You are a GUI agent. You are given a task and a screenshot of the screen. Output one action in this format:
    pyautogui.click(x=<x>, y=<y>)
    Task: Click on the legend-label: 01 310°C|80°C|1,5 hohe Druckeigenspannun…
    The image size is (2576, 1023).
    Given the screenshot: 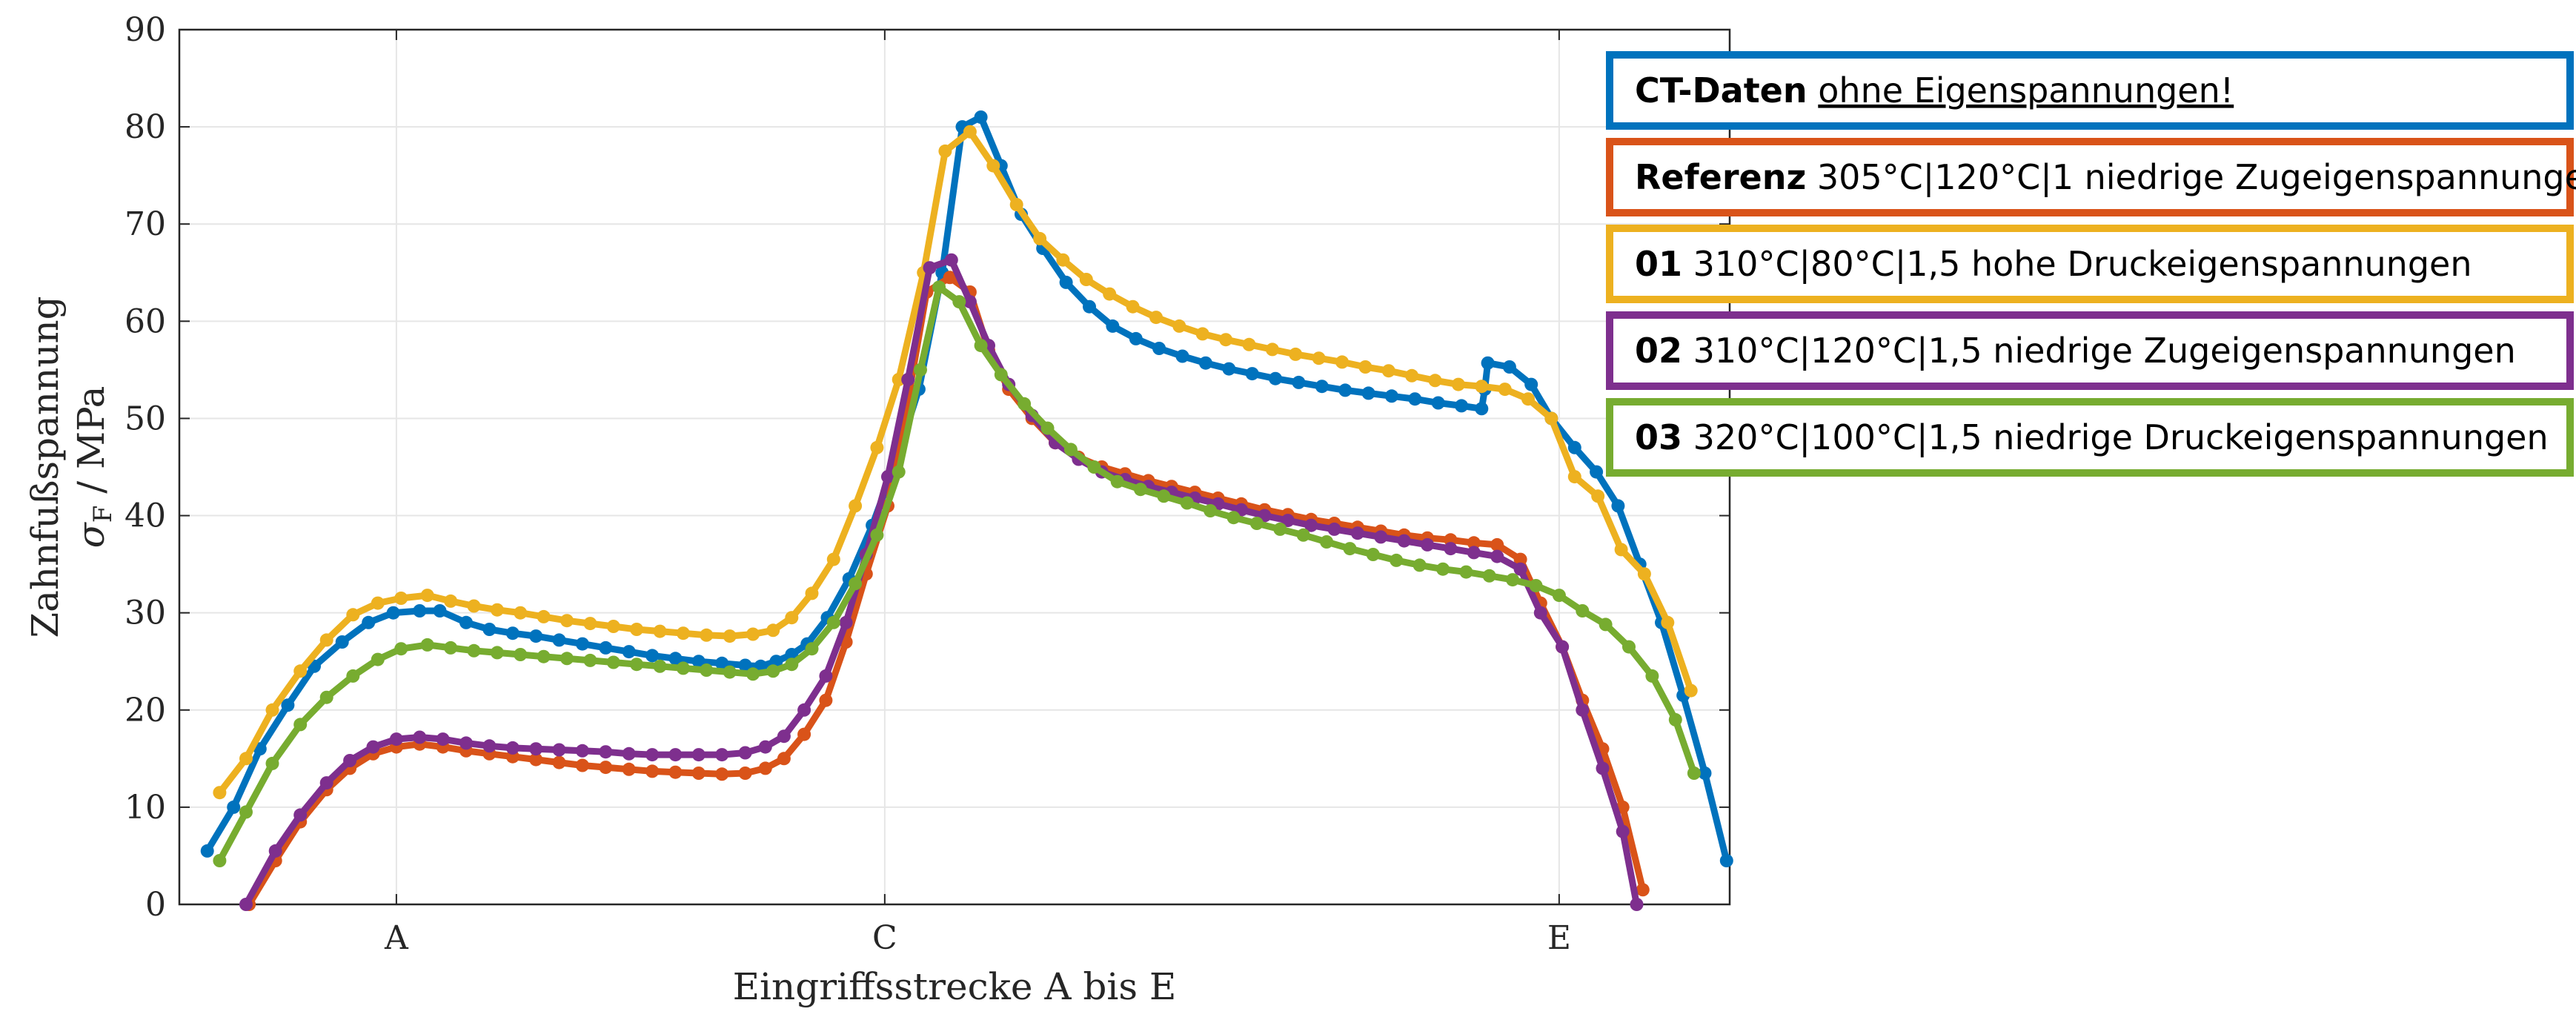 What is the action you would take?
    pyautogui.click(x=2053, y=264)
    